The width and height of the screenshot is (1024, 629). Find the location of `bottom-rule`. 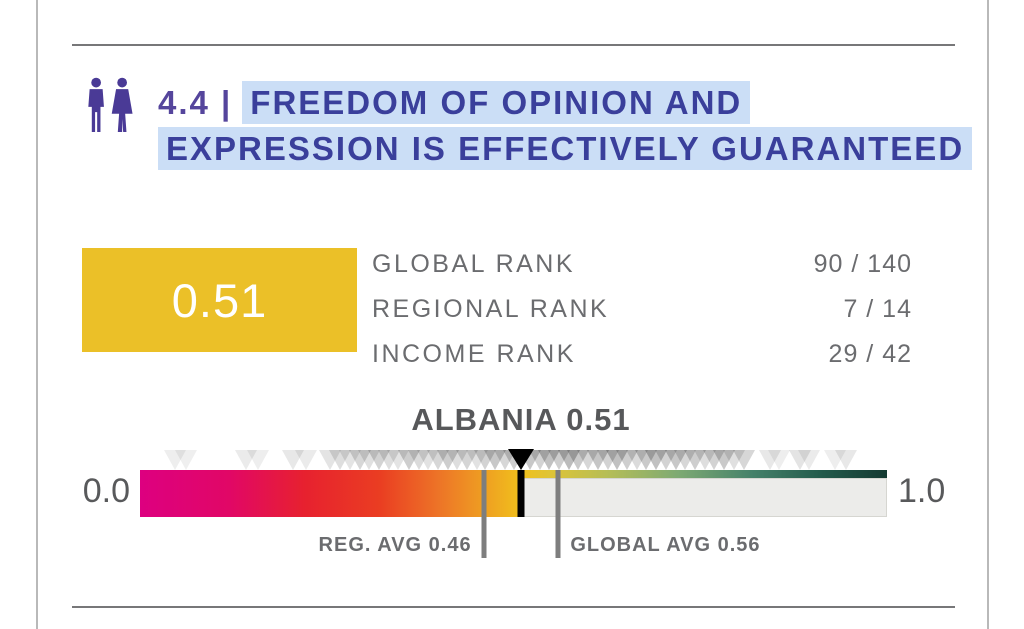

bottom-rule is located at coordinates (513, 607).